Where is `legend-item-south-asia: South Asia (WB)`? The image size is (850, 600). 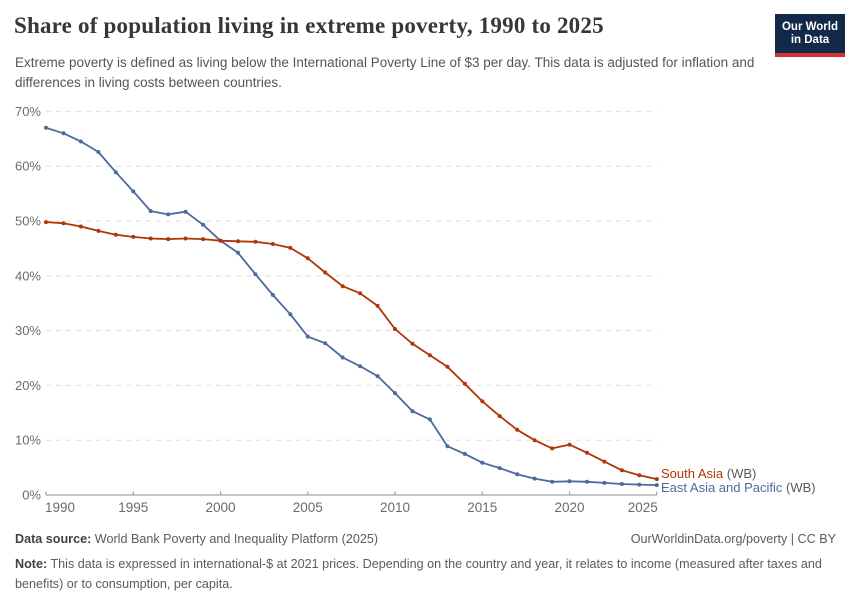 legend-item-south-asia: South Asia (WB) is located at coordinates (708, 473).